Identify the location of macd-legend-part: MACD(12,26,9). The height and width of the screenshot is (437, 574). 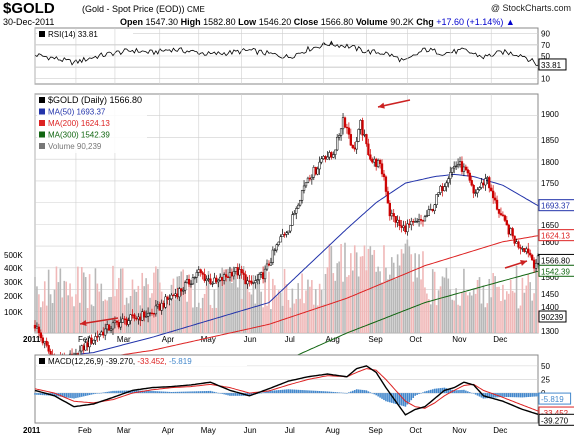
(77, 361).